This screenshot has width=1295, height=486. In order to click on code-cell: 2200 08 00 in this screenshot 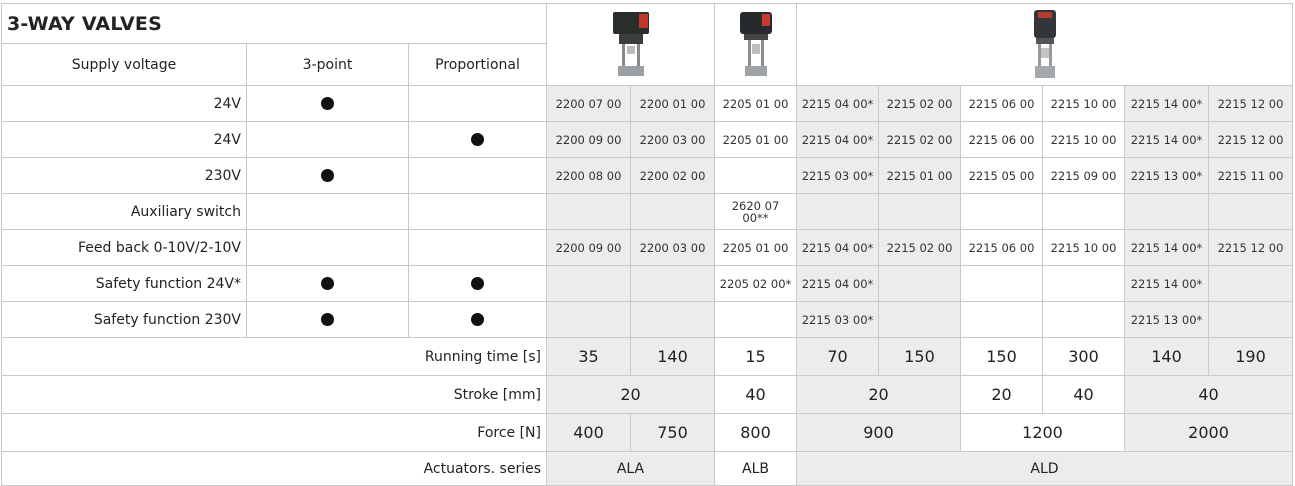, I will do `click(588, 175)`.